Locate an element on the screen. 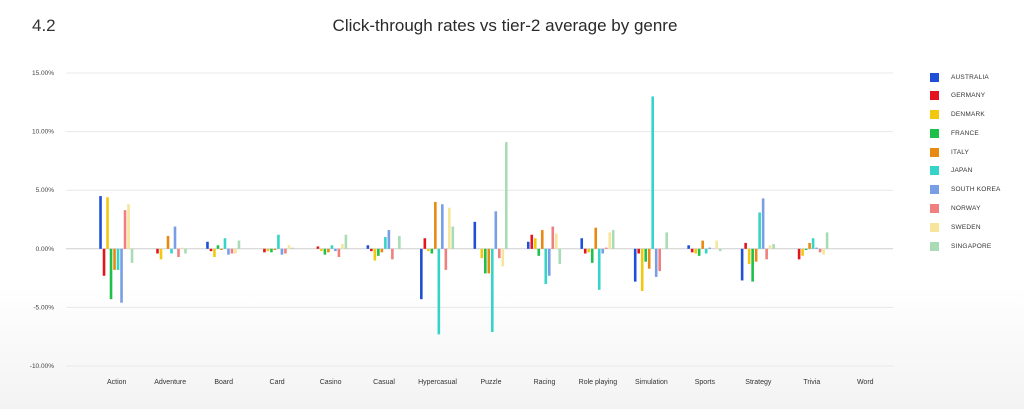 The width and height of the screenshot is (1024, 409). bar-casino-south-korea is located at coordinates (335, 250).